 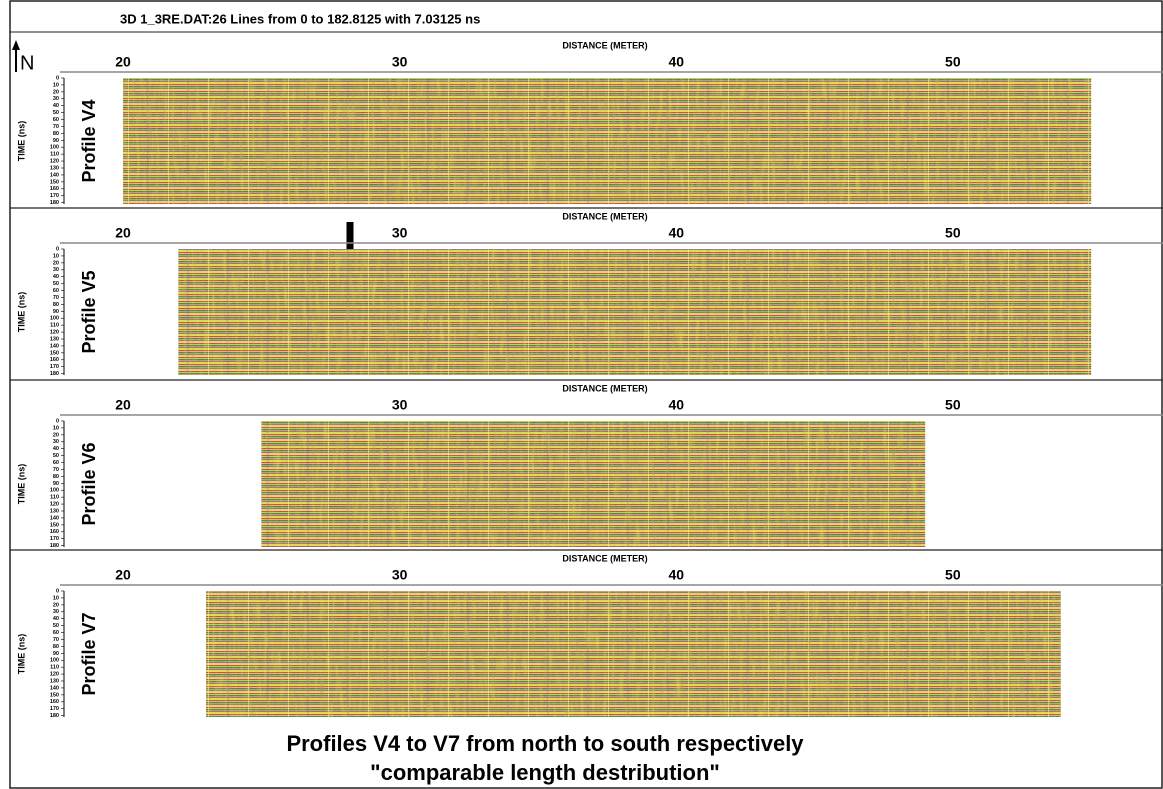 What do you see at coordinates (89, 311) in the screenshot?
I see `profile-label: Profile V5` at bounding box center [89, 311].